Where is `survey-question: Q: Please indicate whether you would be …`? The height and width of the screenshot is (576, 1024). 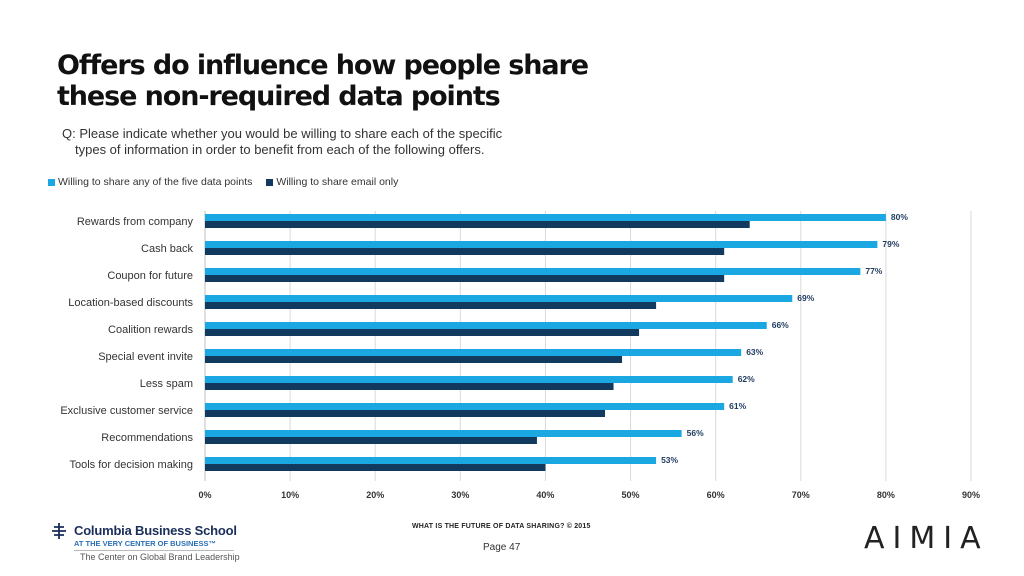
survey-question: Q: Please indicate whether you would be … is located at coordinates (282, 142).